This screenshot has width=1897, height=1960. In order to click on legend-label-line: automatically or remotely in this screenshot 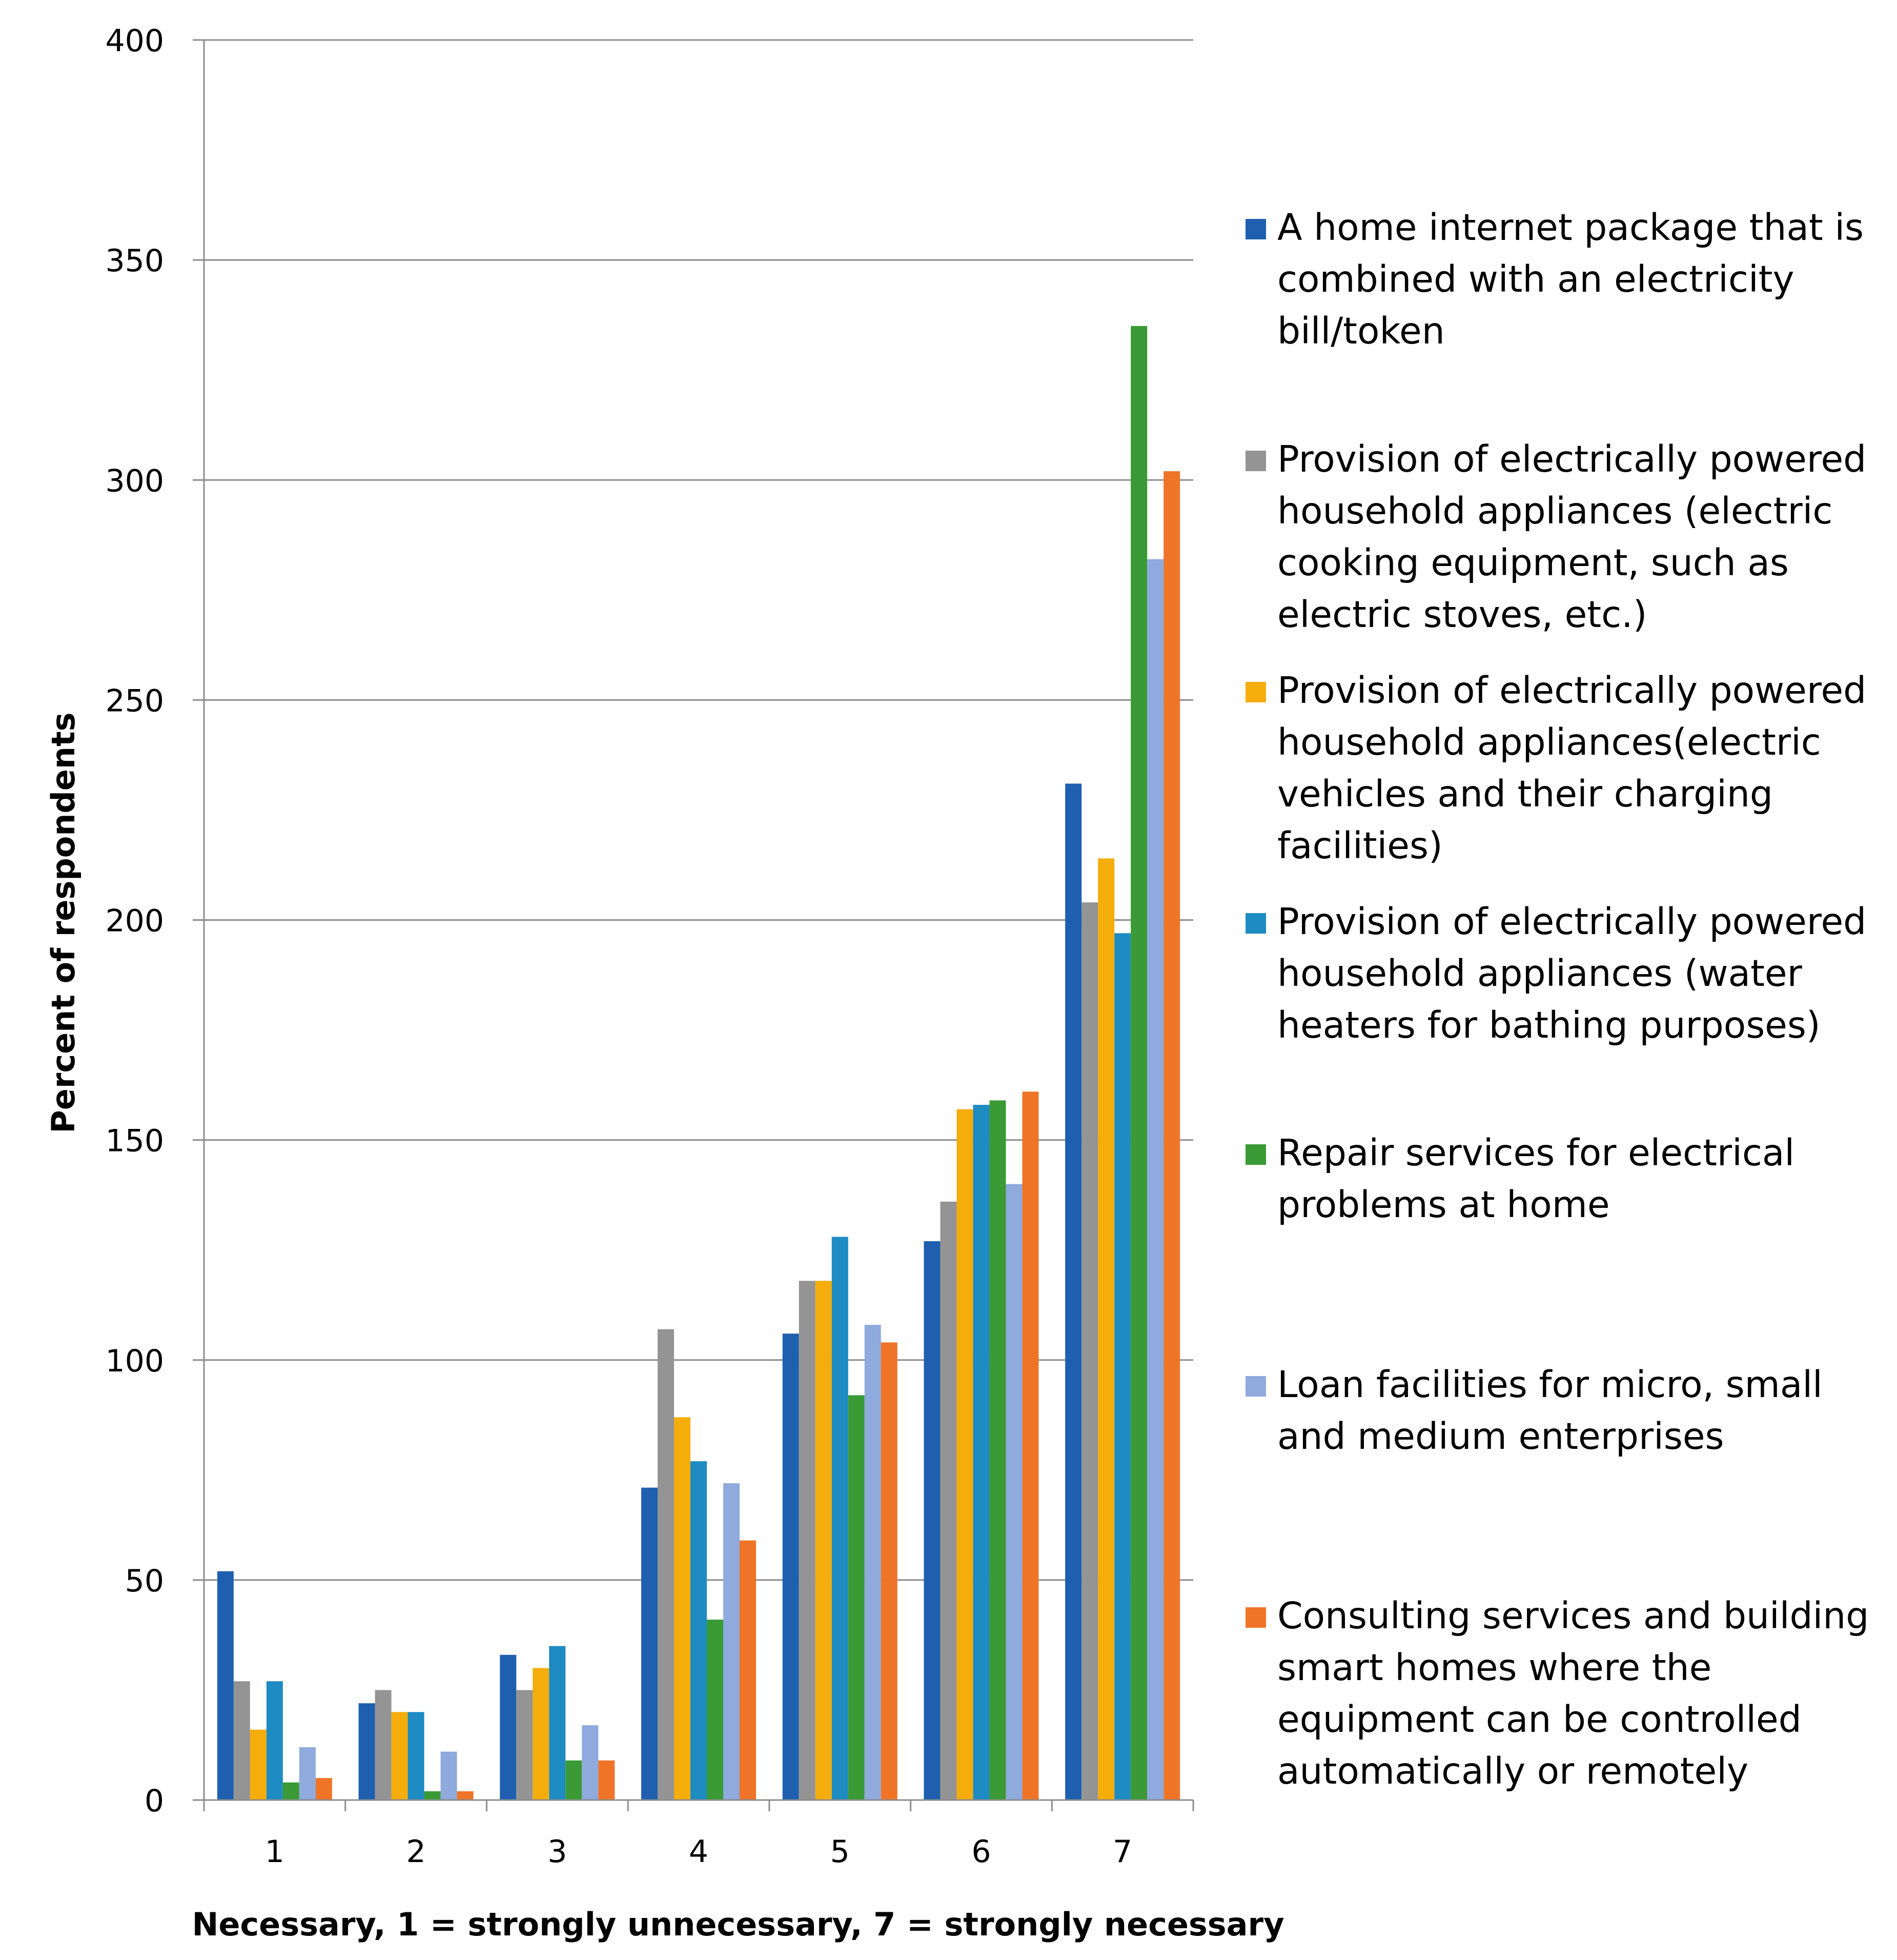, I will do `click(1513, 1771)`.